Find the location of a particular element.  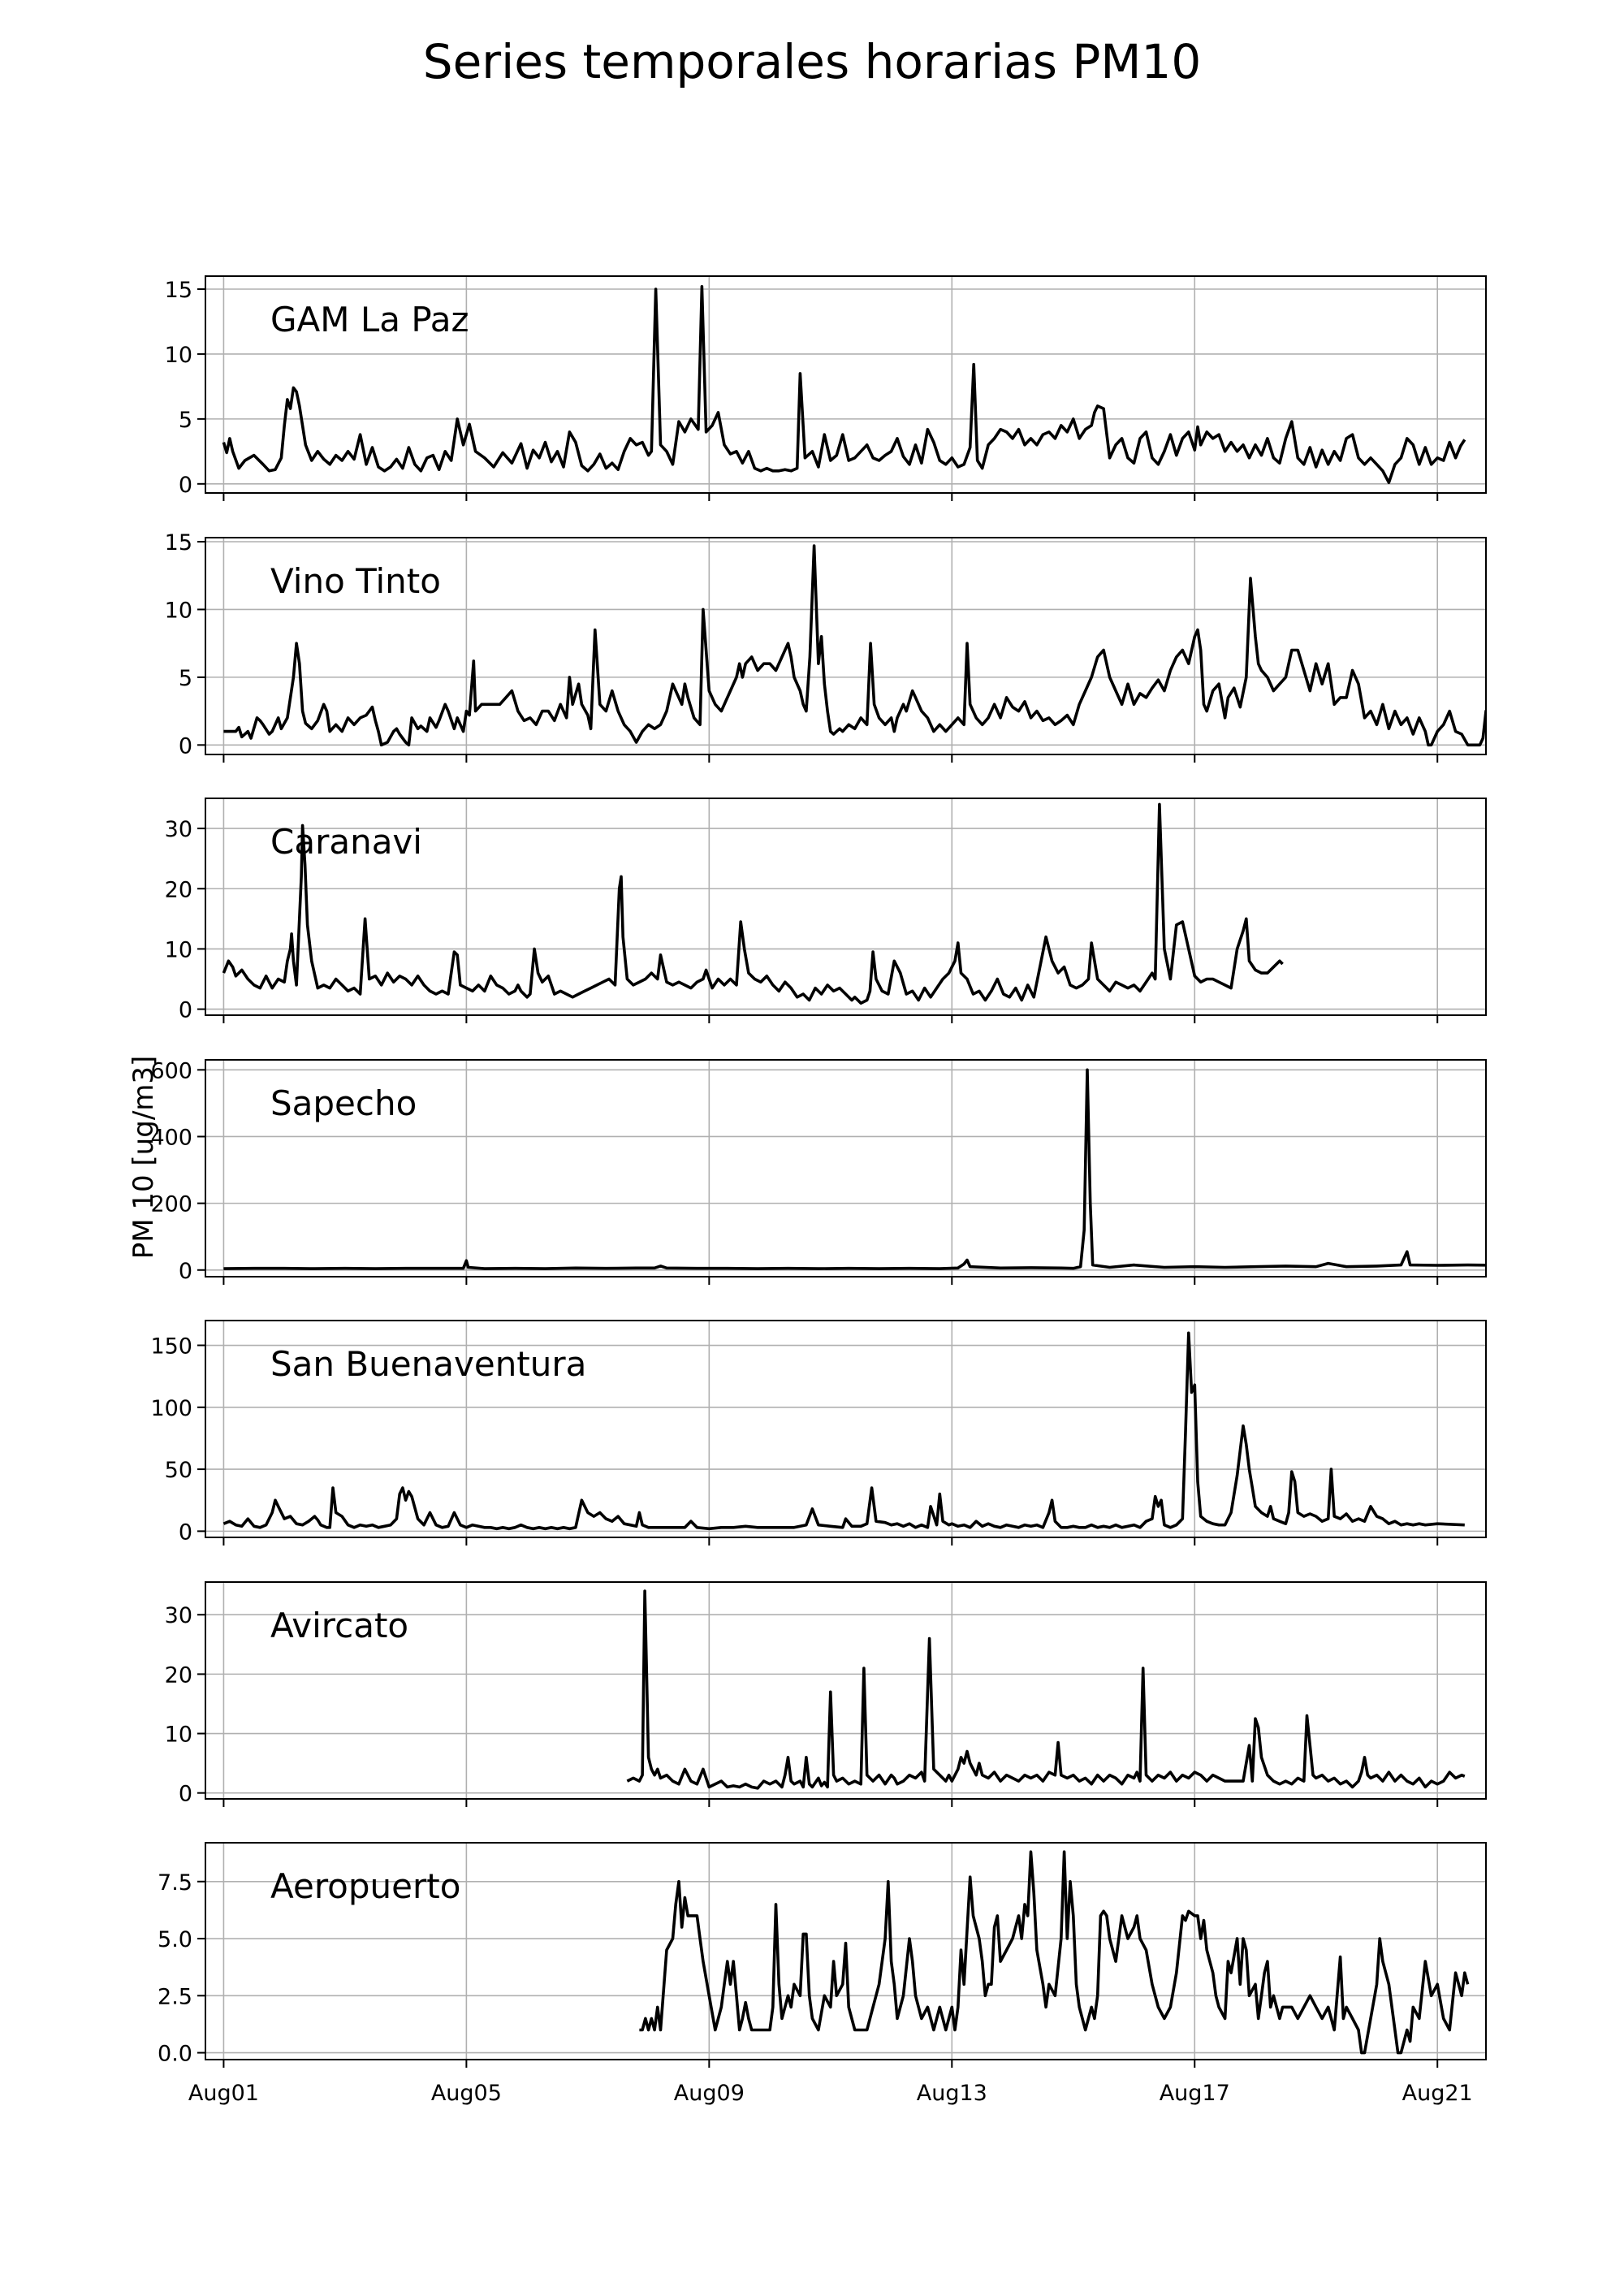

y-tick-label-vino-tinto: 0 is located at coordinates (186, 746).